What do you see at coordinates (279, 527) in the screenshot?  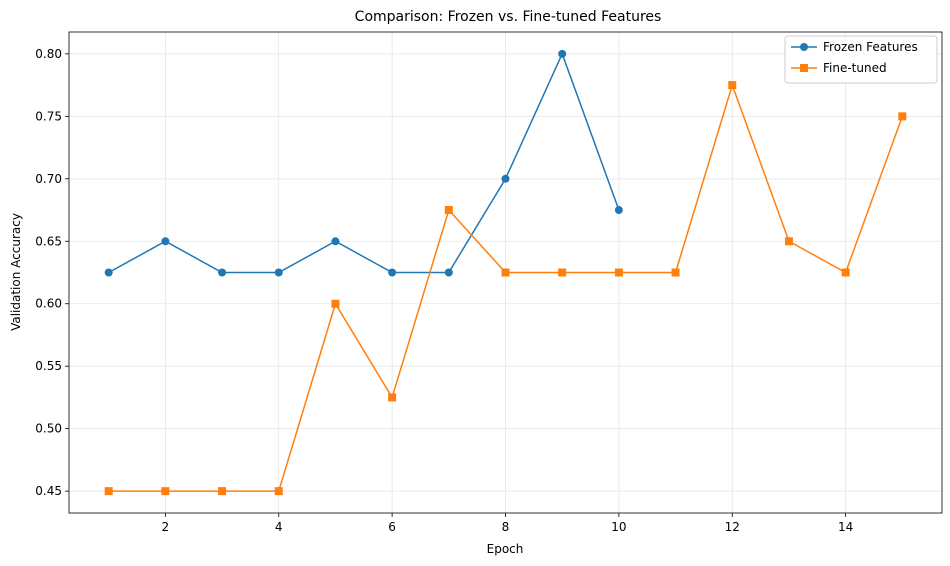 I see `x-tick-label: 4` at bounding box center [279, 527].